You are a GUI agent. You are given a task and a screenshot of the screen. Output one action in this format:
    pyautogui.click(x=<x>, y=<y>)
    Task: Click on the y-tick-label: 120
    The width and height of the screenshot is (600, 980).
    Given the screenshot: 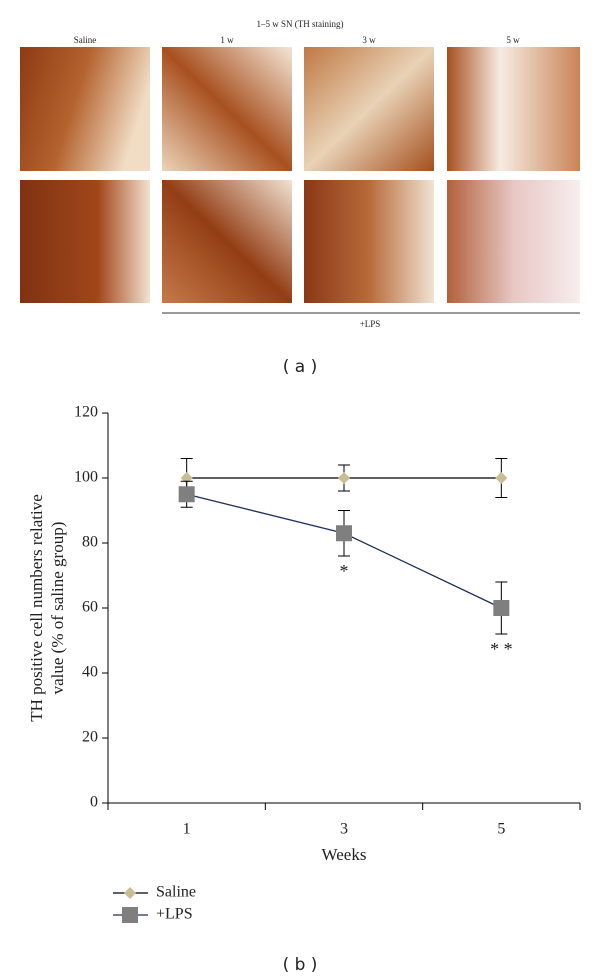 What is the action you would take?
    pyautogui.click(x=86, y=412)
    